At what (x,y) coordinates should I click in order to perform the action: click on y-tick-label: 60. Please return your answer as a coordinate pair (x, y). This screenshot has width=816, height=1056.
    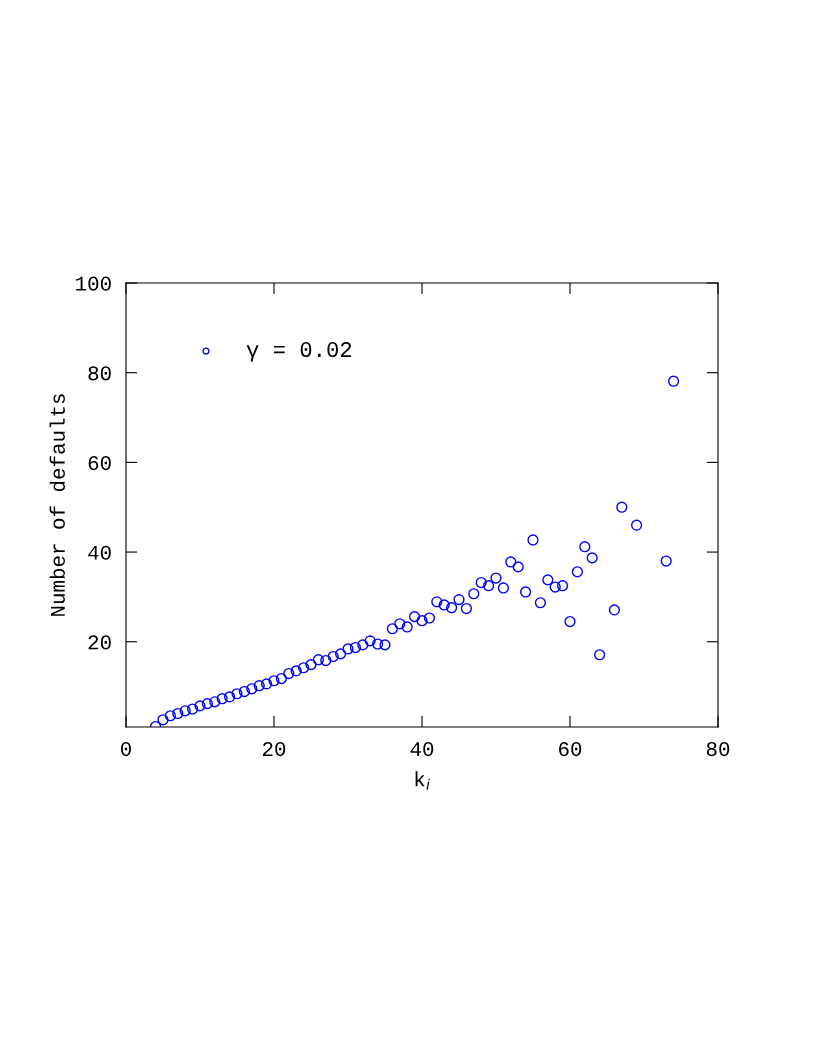
    Looking at the image, I should click on (99, 463).